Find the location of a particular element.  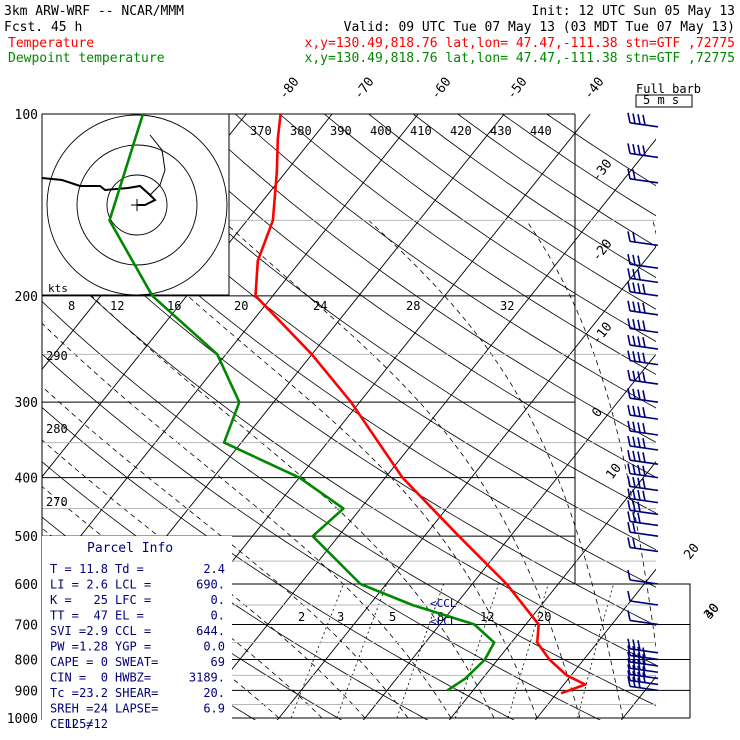

parcel-field: SVI = is located at coordinates (68, 631).